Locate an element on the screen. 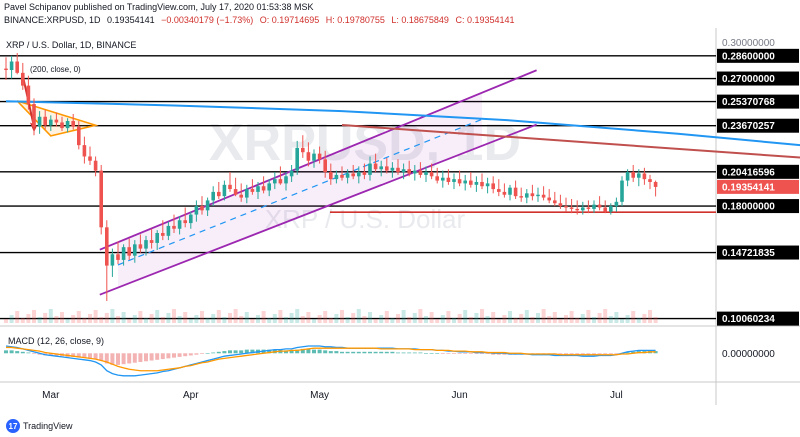 The image size is (800, 437). current-price-tag is located at coordinates (758, 186).